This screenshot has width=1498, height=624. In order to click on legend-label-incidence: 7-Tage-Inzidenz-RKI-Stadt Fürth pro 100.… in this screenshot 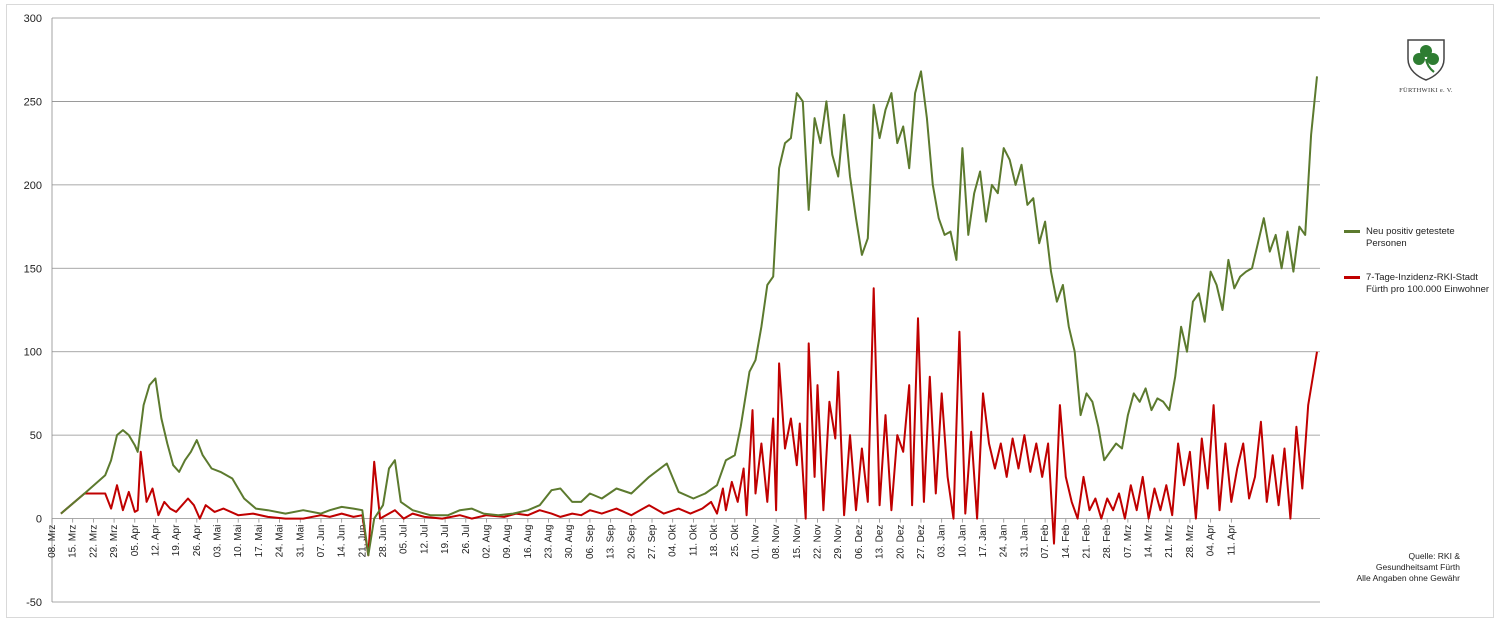, I will do `click(1428, 283)`.